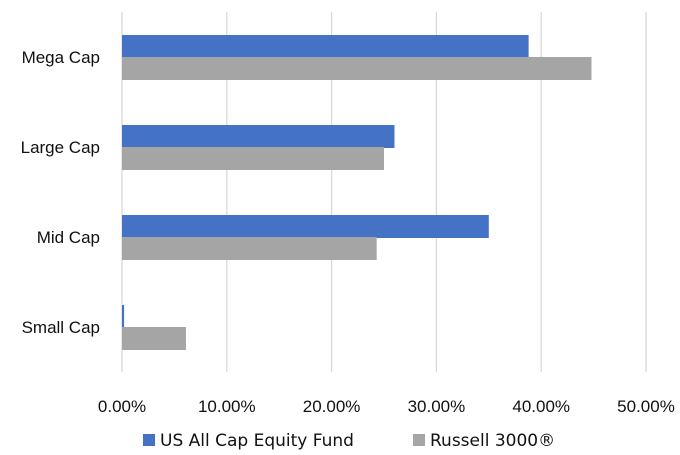  Describe the element at coordinates (122, 406) in the screenshot. I see `x-tick-label: 0.00%` at that location.